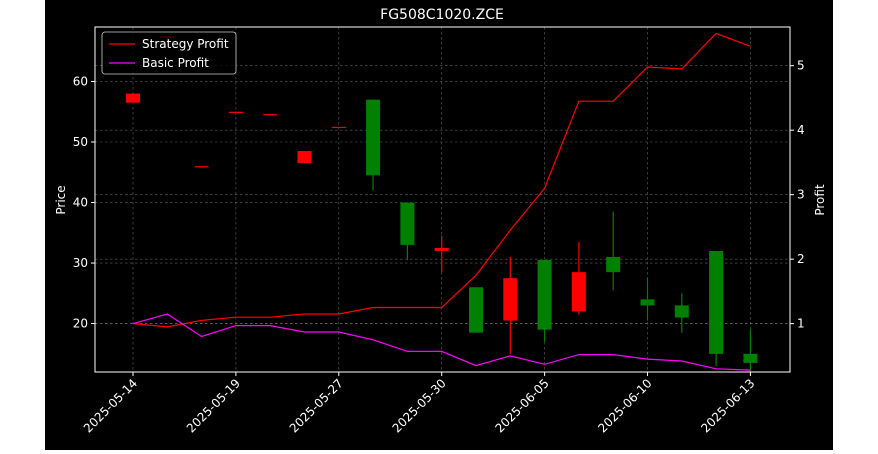  Describe the element at coordinates (80, 81) in the screenshot. I see `y-tick-label-left-60: 60` at that location.